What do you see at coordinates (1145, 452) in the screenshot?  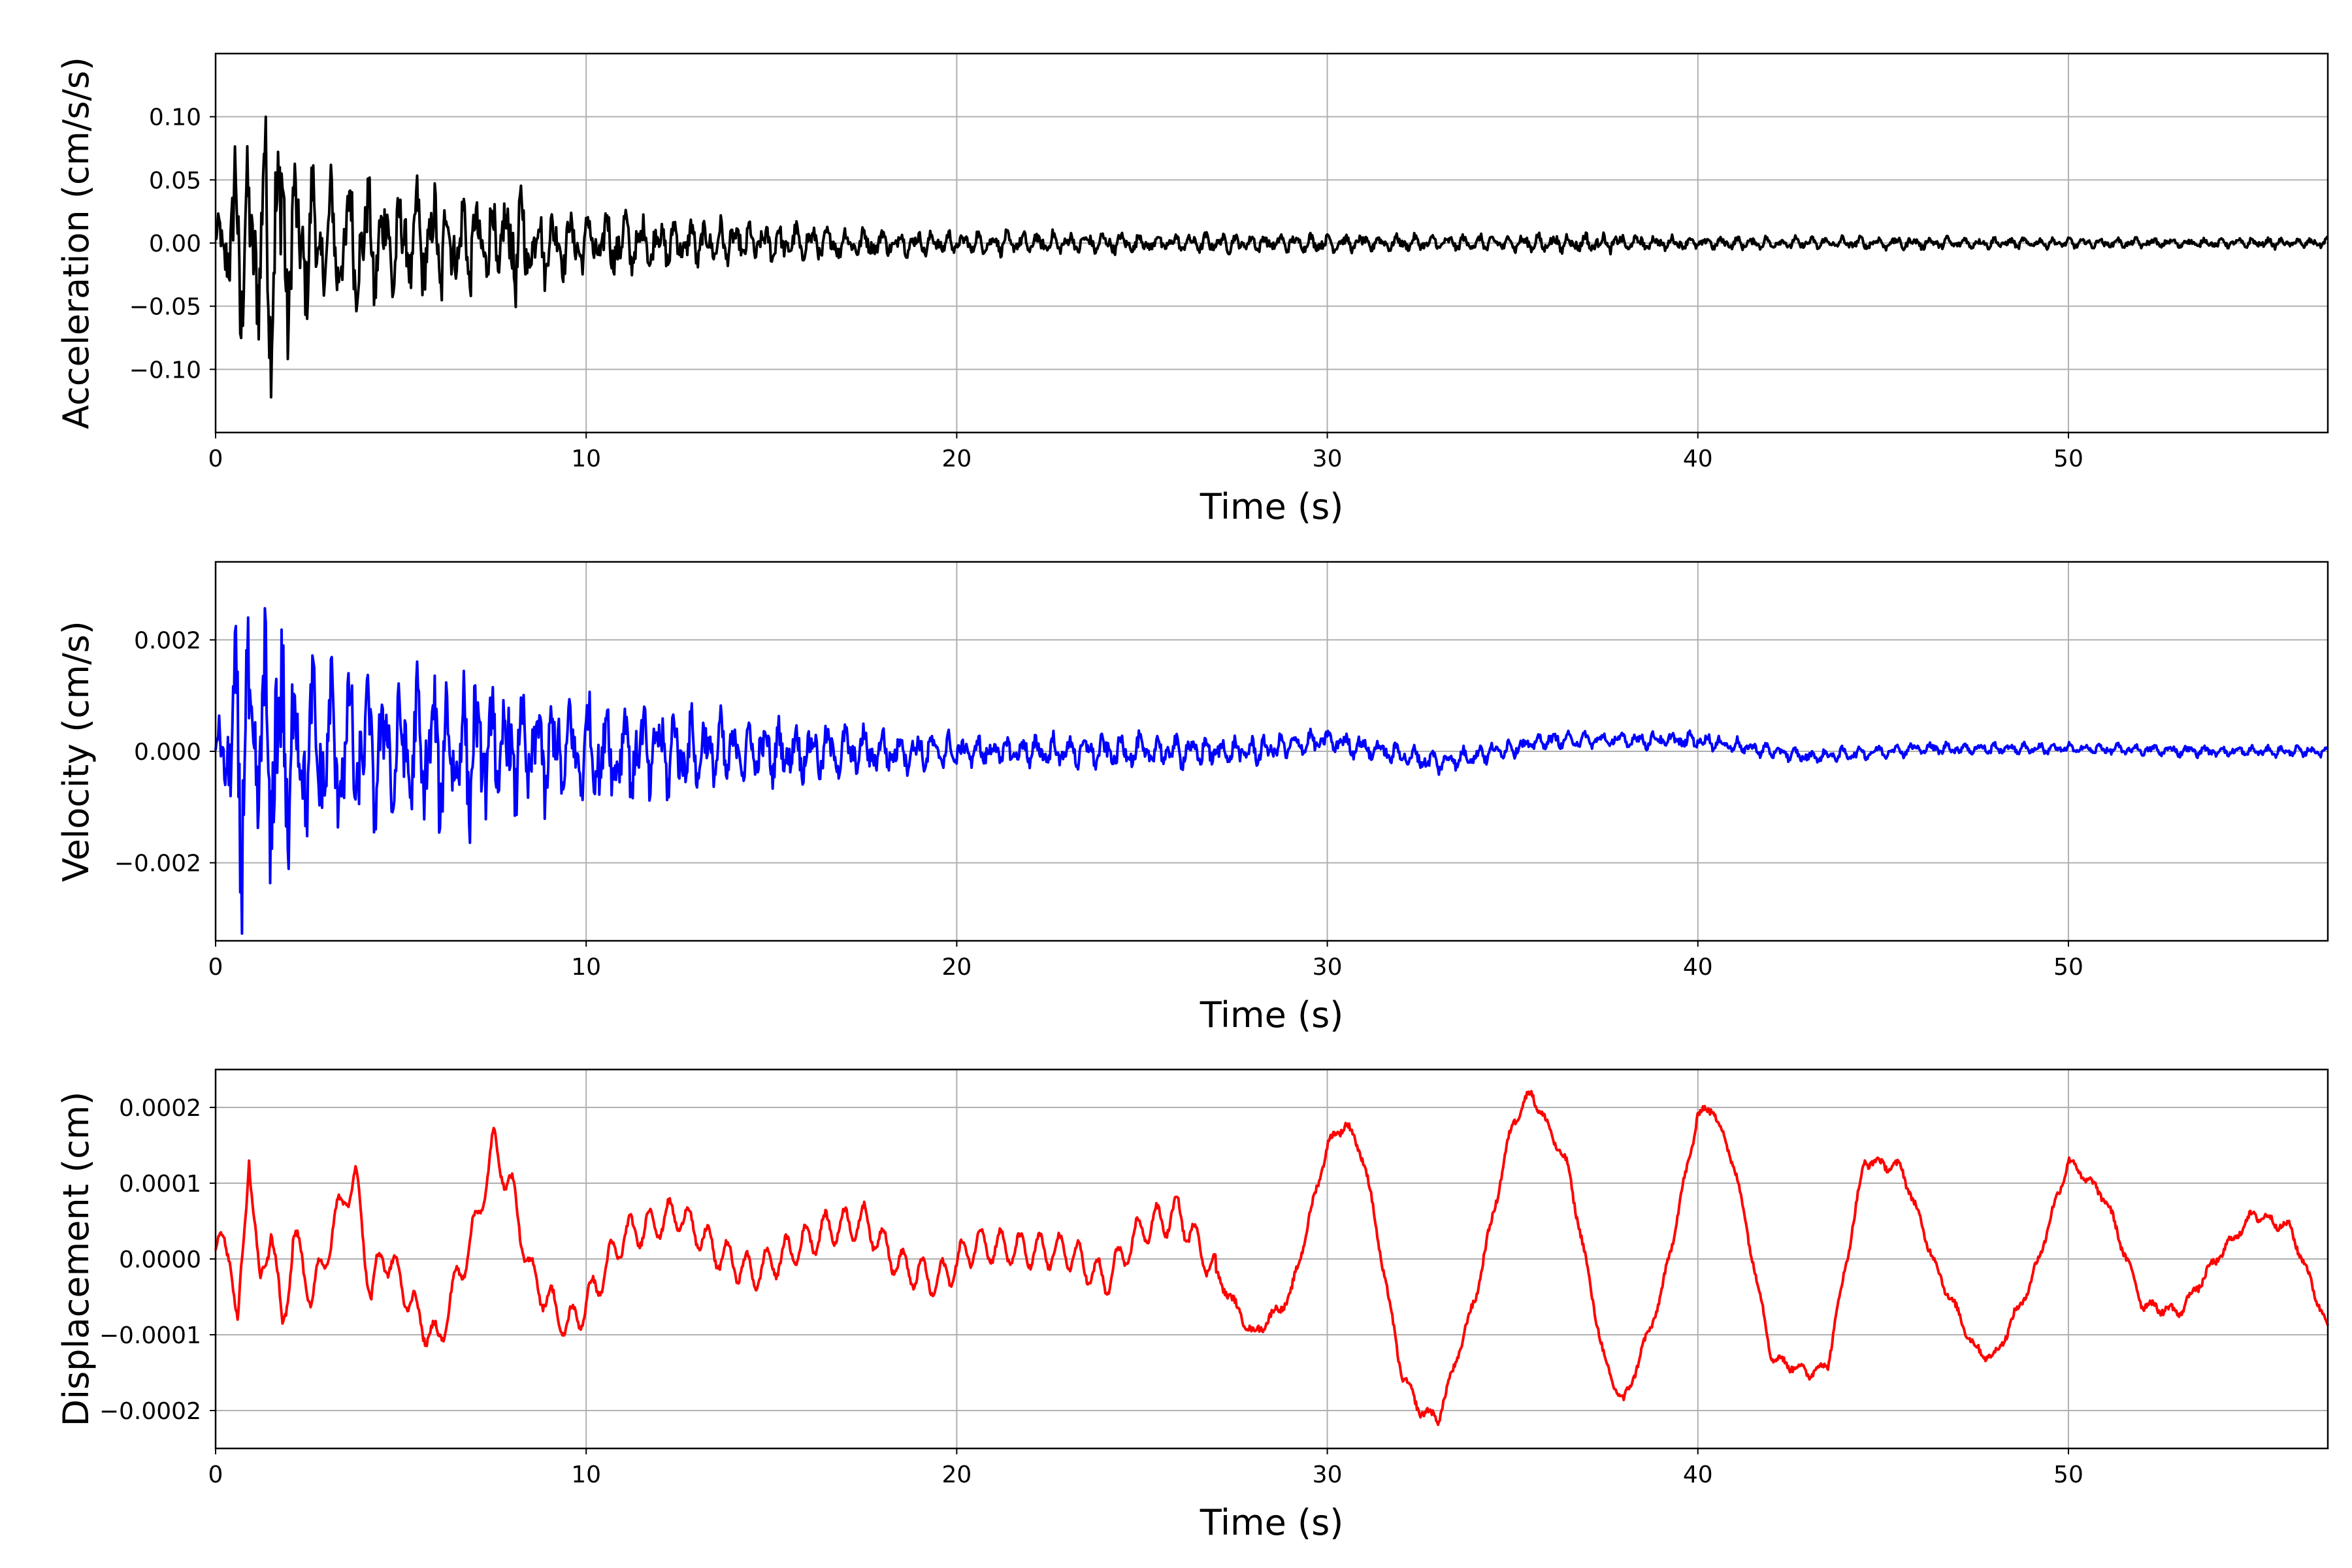 I see `acceleration-x-ticks: 0 10 20 30 40 50` at bounding box center [1145, 452].